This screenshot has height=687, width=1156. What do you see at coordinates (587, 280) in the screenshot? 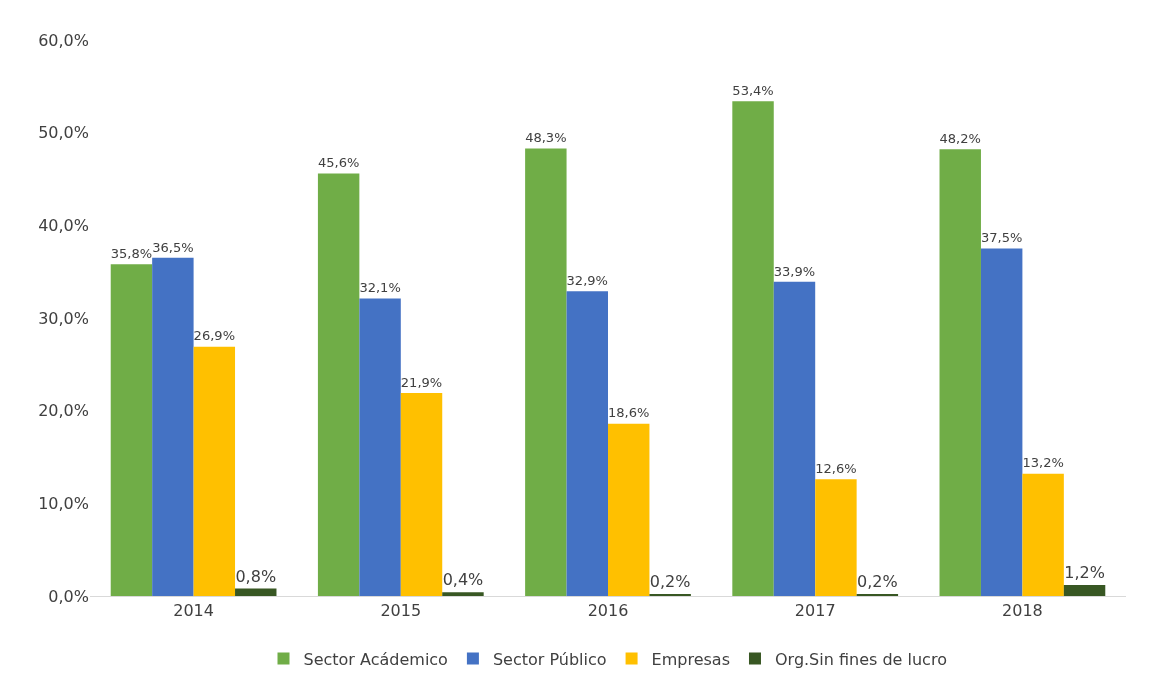
I see `data-label: 32,9%` at bounding box center [587, 280].